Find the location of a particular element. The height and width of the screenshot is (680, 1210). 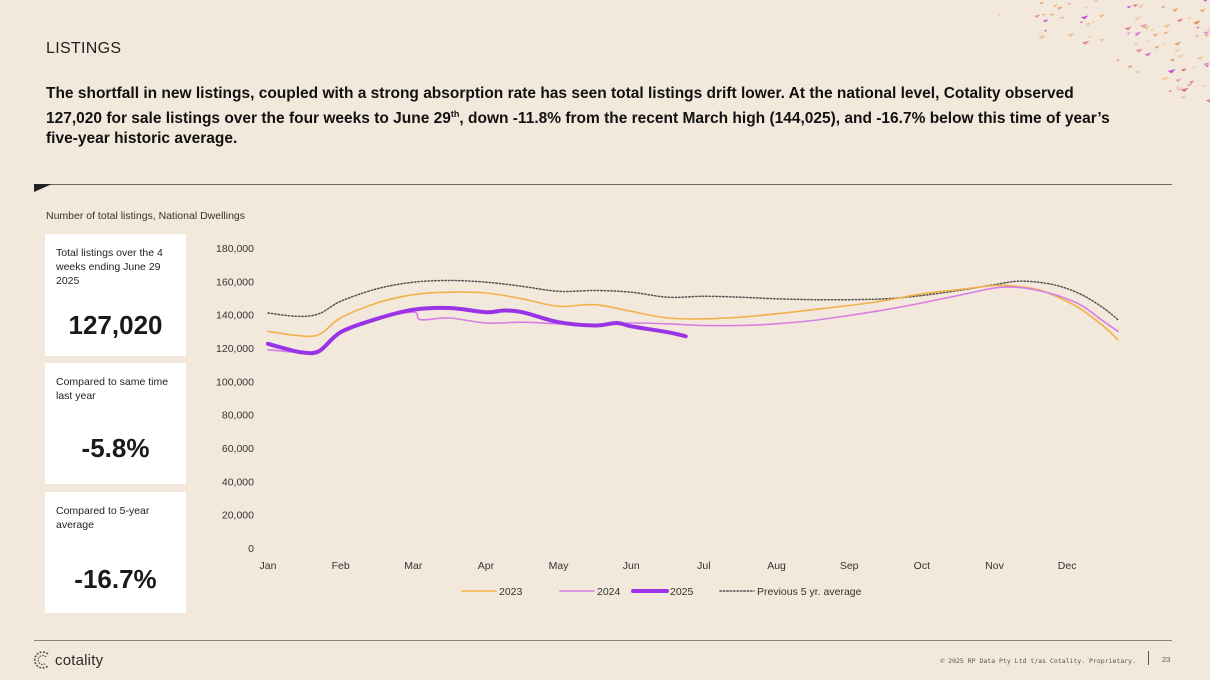

company-logo: cotality is located at coordinates (68, 660).